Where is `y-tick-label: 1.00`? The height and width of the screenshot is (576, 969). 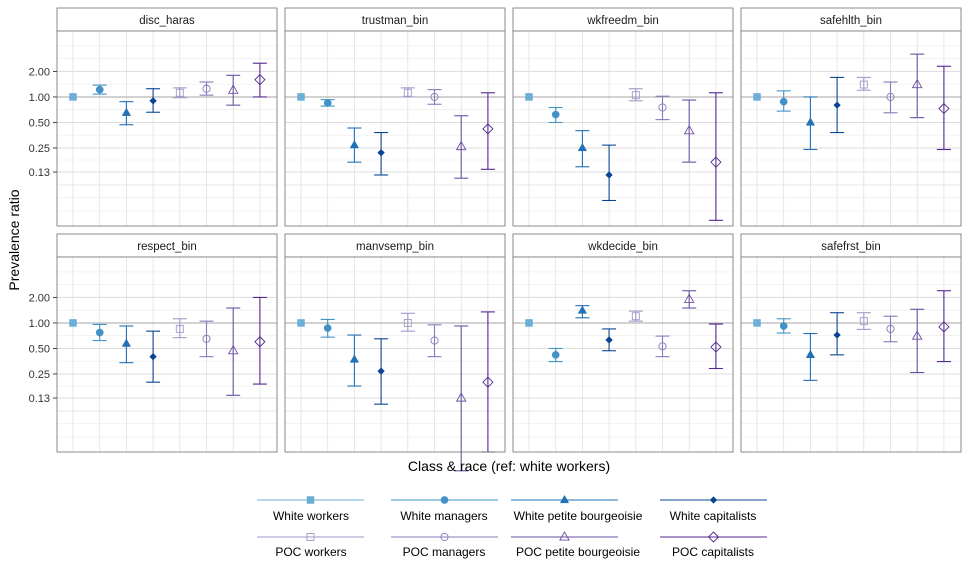 y-tick-label: 1.00 is located at coordinates (39, 324).